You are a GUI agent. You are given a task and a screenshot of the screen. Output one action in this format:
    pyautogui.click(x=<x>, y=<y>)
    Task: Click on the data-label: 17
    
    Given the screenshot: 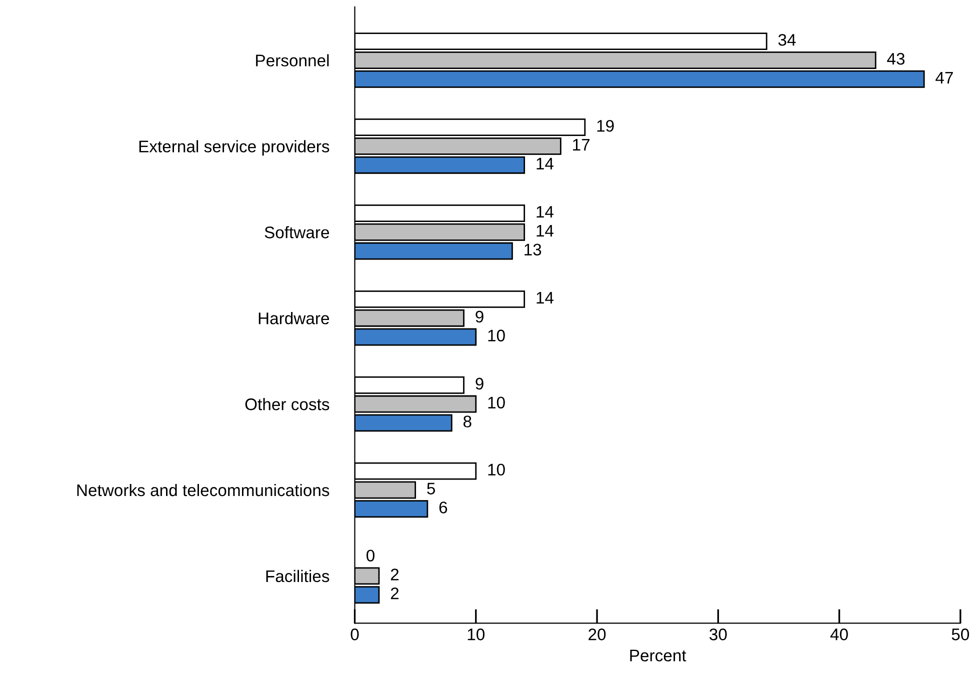 What is the action you would take?
    pyautogui.click(x=581, y=144)
    